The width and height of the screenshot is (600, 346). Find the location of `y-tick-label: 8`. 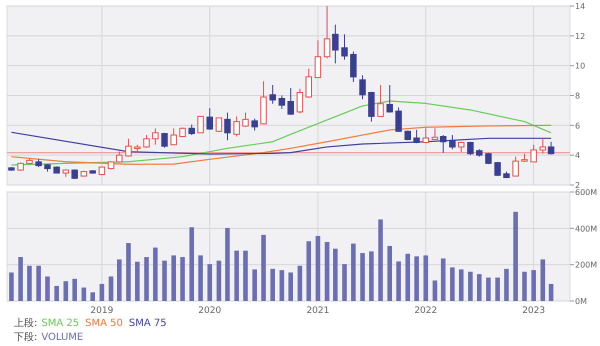

y-tick-label: 8 is located at coordinates (577, 96).